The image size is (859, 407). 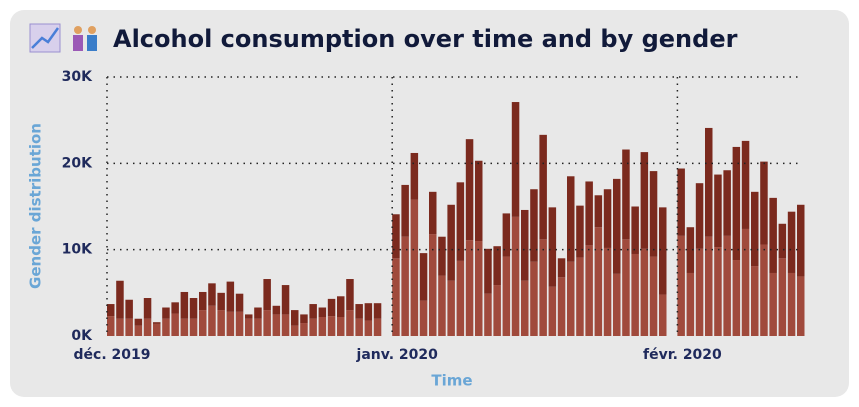 What do you see at coordinates (77, 77) in the screenshot?
I see `y-tick-label: 30K` at bounding box center [77, 77].